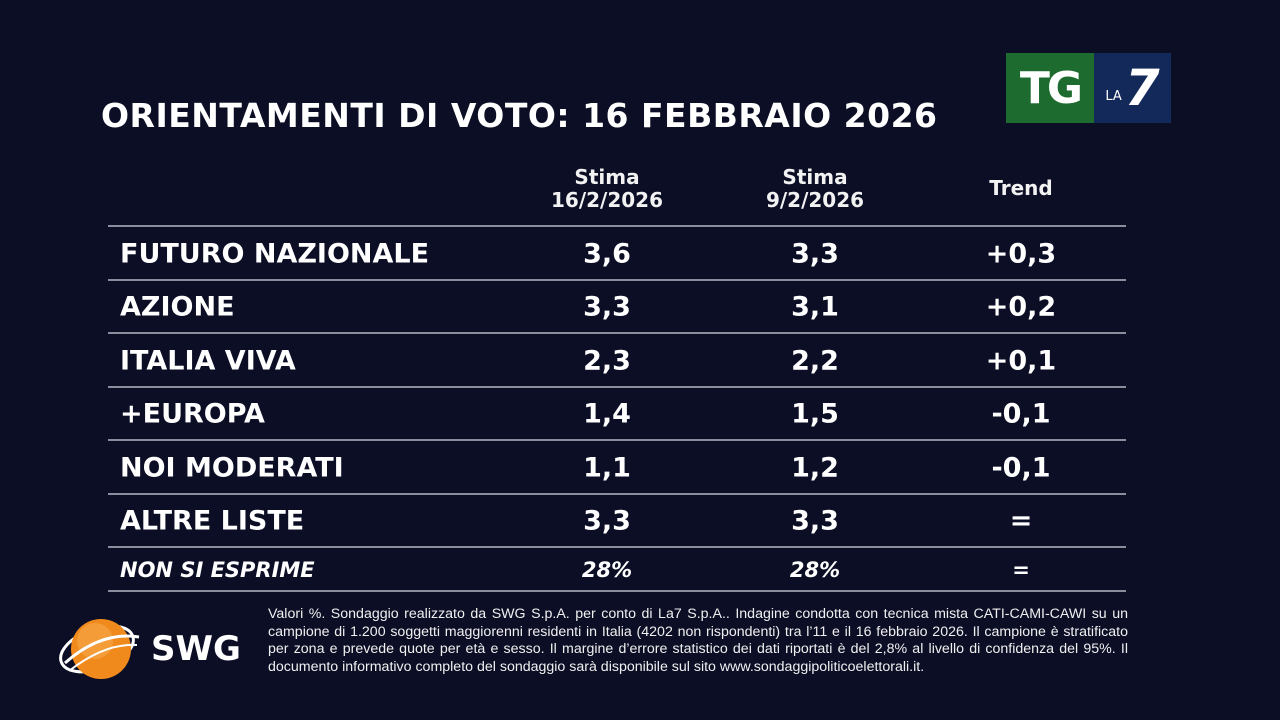  What do you see at coordinates (1021, 188) in the screenshot?
I see `column-header-trend: Trend` at bounding box center [1021, 188].